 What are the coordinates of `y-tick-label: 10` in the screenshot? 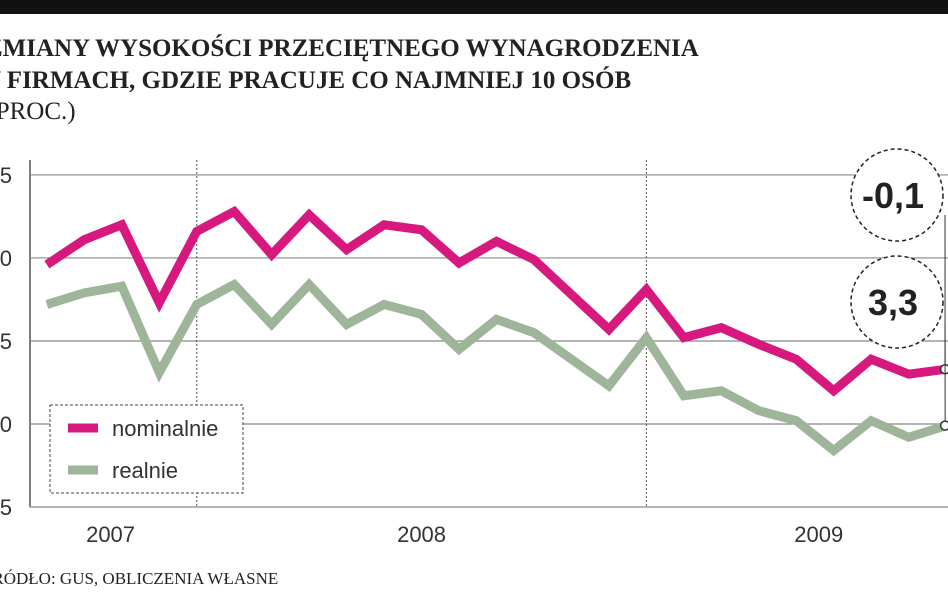 It's located at (6, 258).